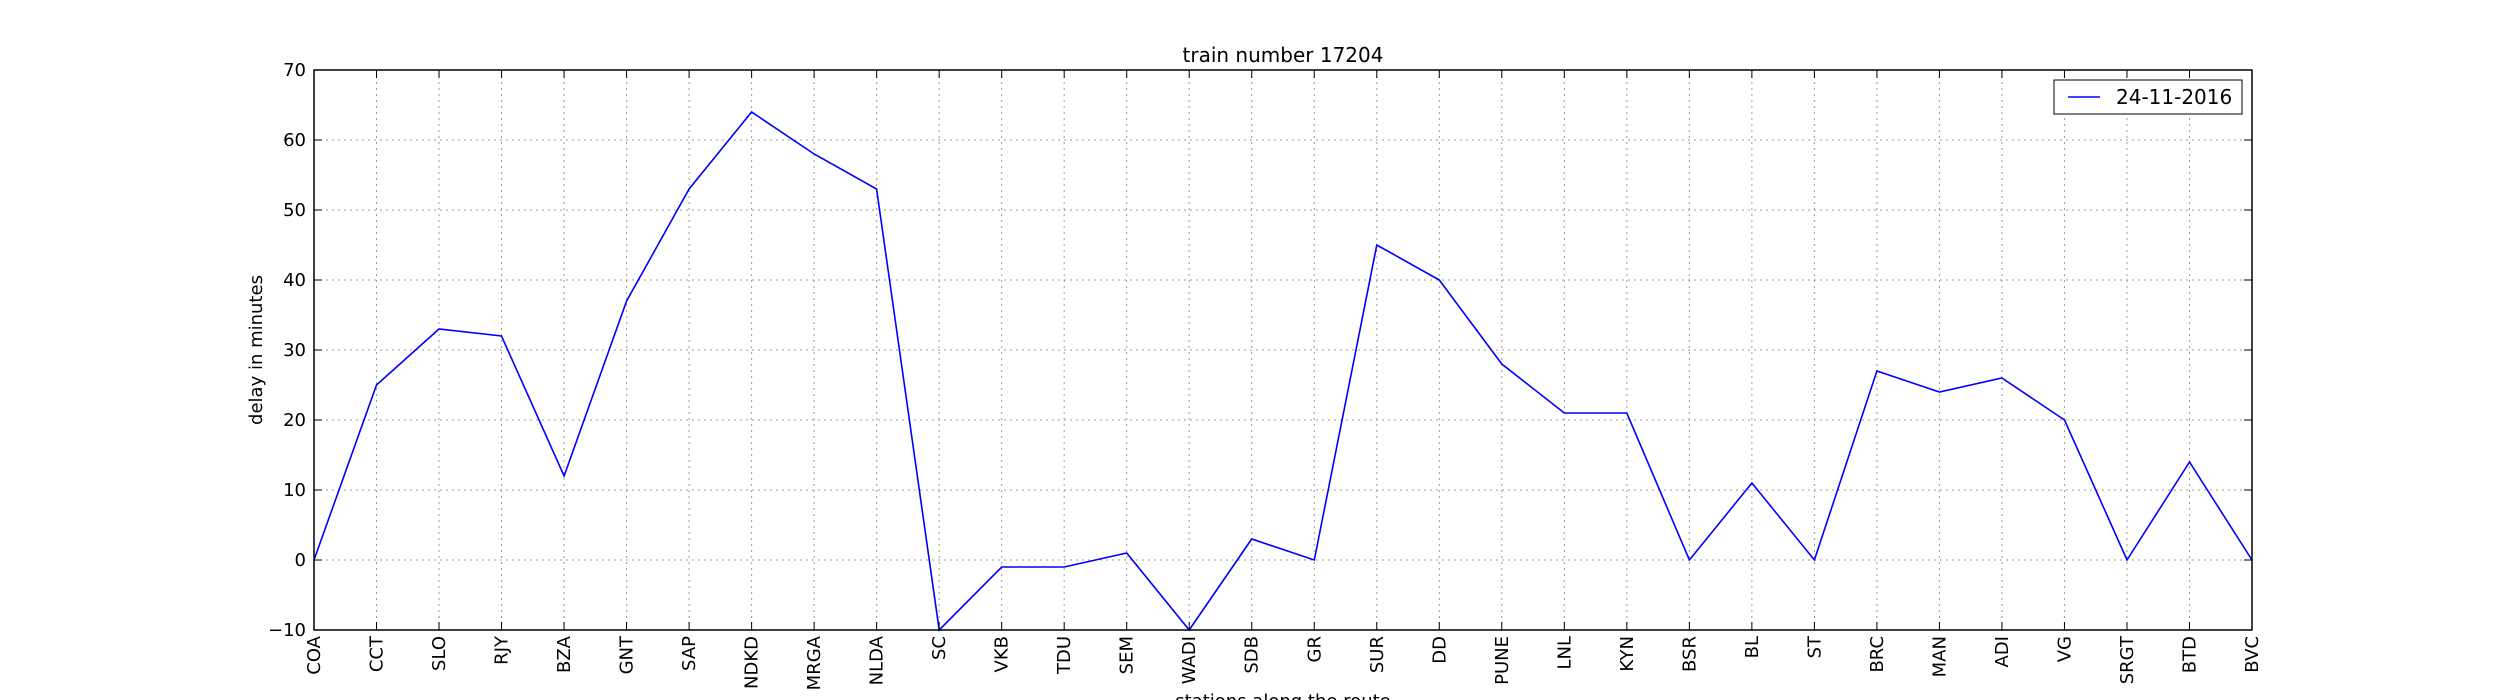 The width and height of the screenshot is (2500, 700). What do you see at coordinates (1564, 653) in the screenshot?
I see `x-tick-label: LNL` at bounding box center [1564, 653].